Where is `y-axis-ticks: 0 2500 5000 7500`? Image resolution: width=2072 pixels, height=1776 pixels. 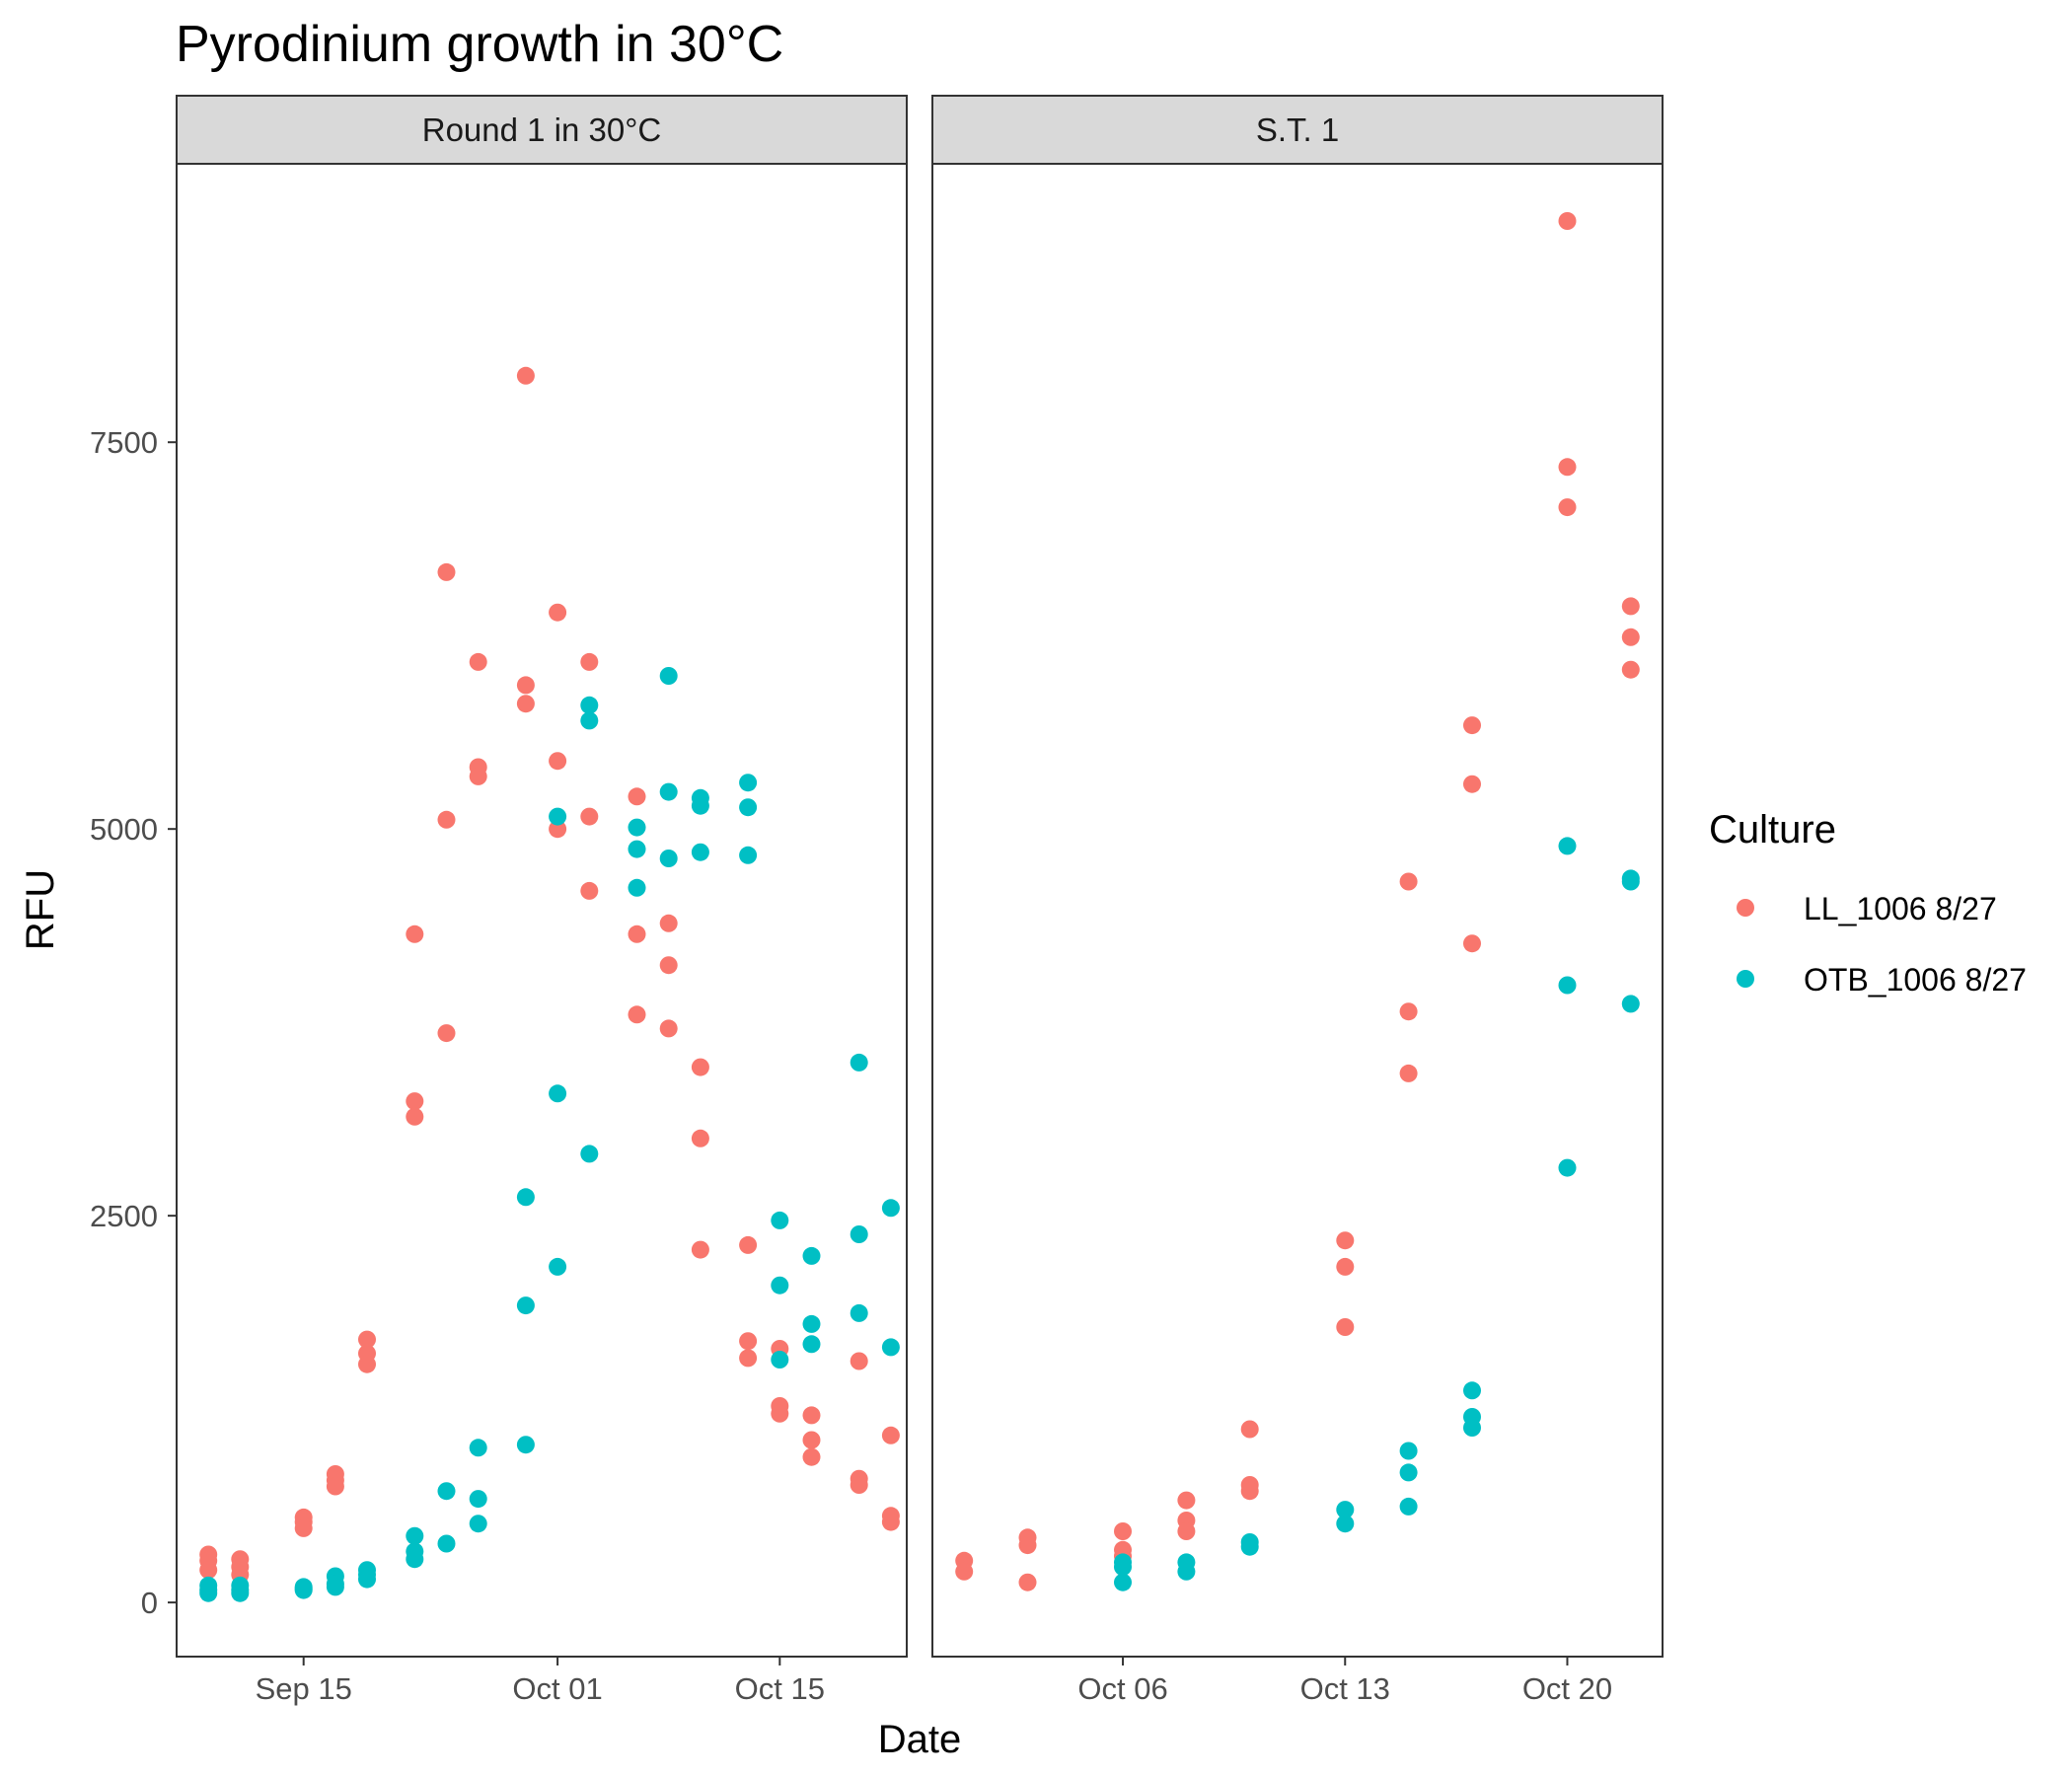 y-axis-ticks: 0 2500 5000 7500 is located at coordinates (133, 1023).